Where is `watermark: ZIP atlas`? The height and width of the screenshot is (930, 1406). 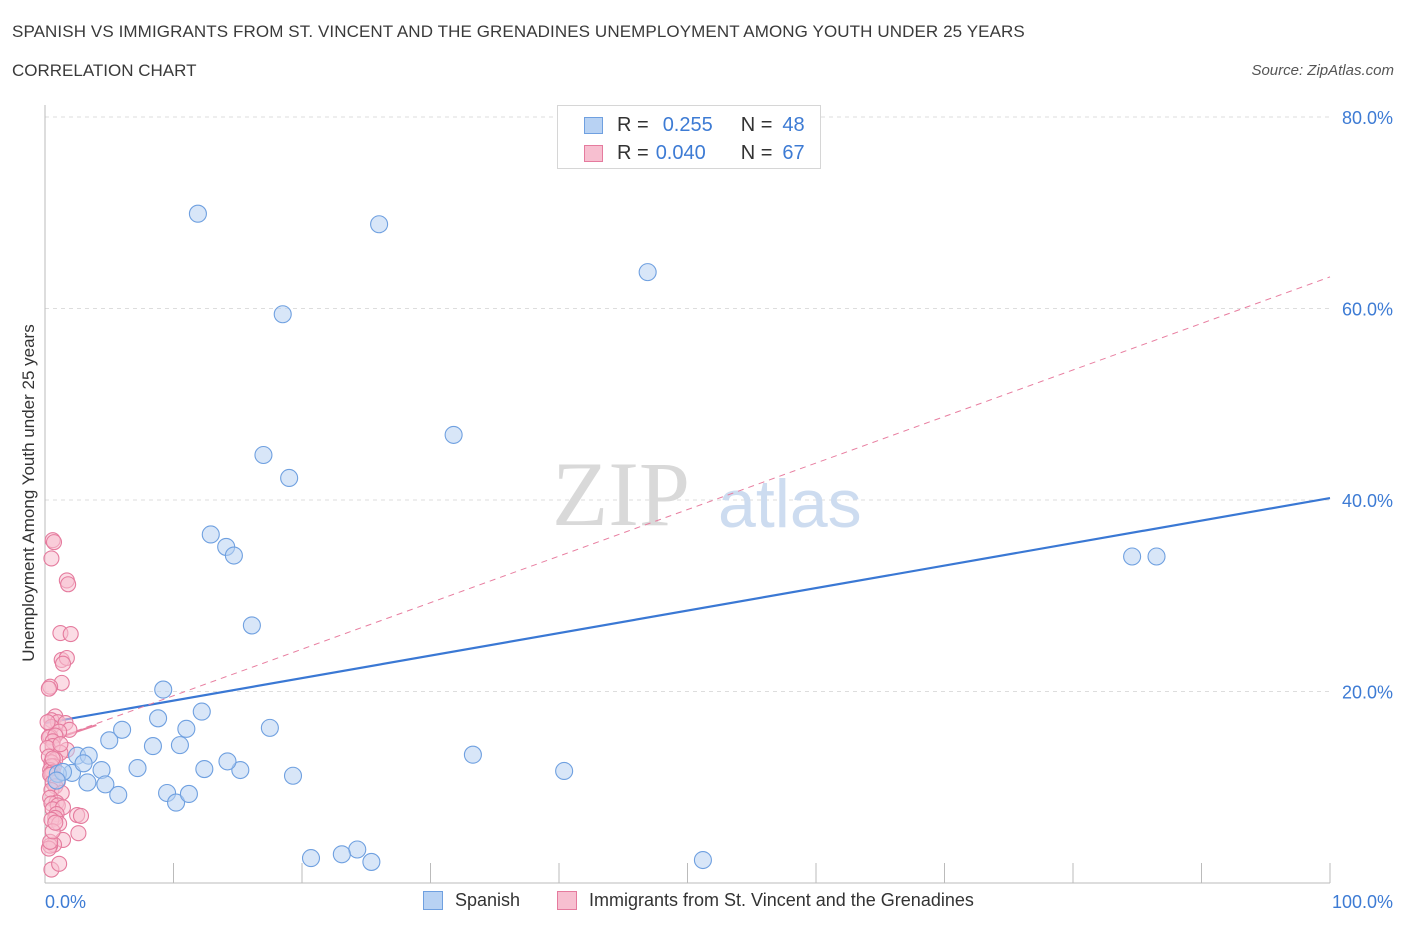
watermark: ZIP atlas is located at coordinates (707, 494).